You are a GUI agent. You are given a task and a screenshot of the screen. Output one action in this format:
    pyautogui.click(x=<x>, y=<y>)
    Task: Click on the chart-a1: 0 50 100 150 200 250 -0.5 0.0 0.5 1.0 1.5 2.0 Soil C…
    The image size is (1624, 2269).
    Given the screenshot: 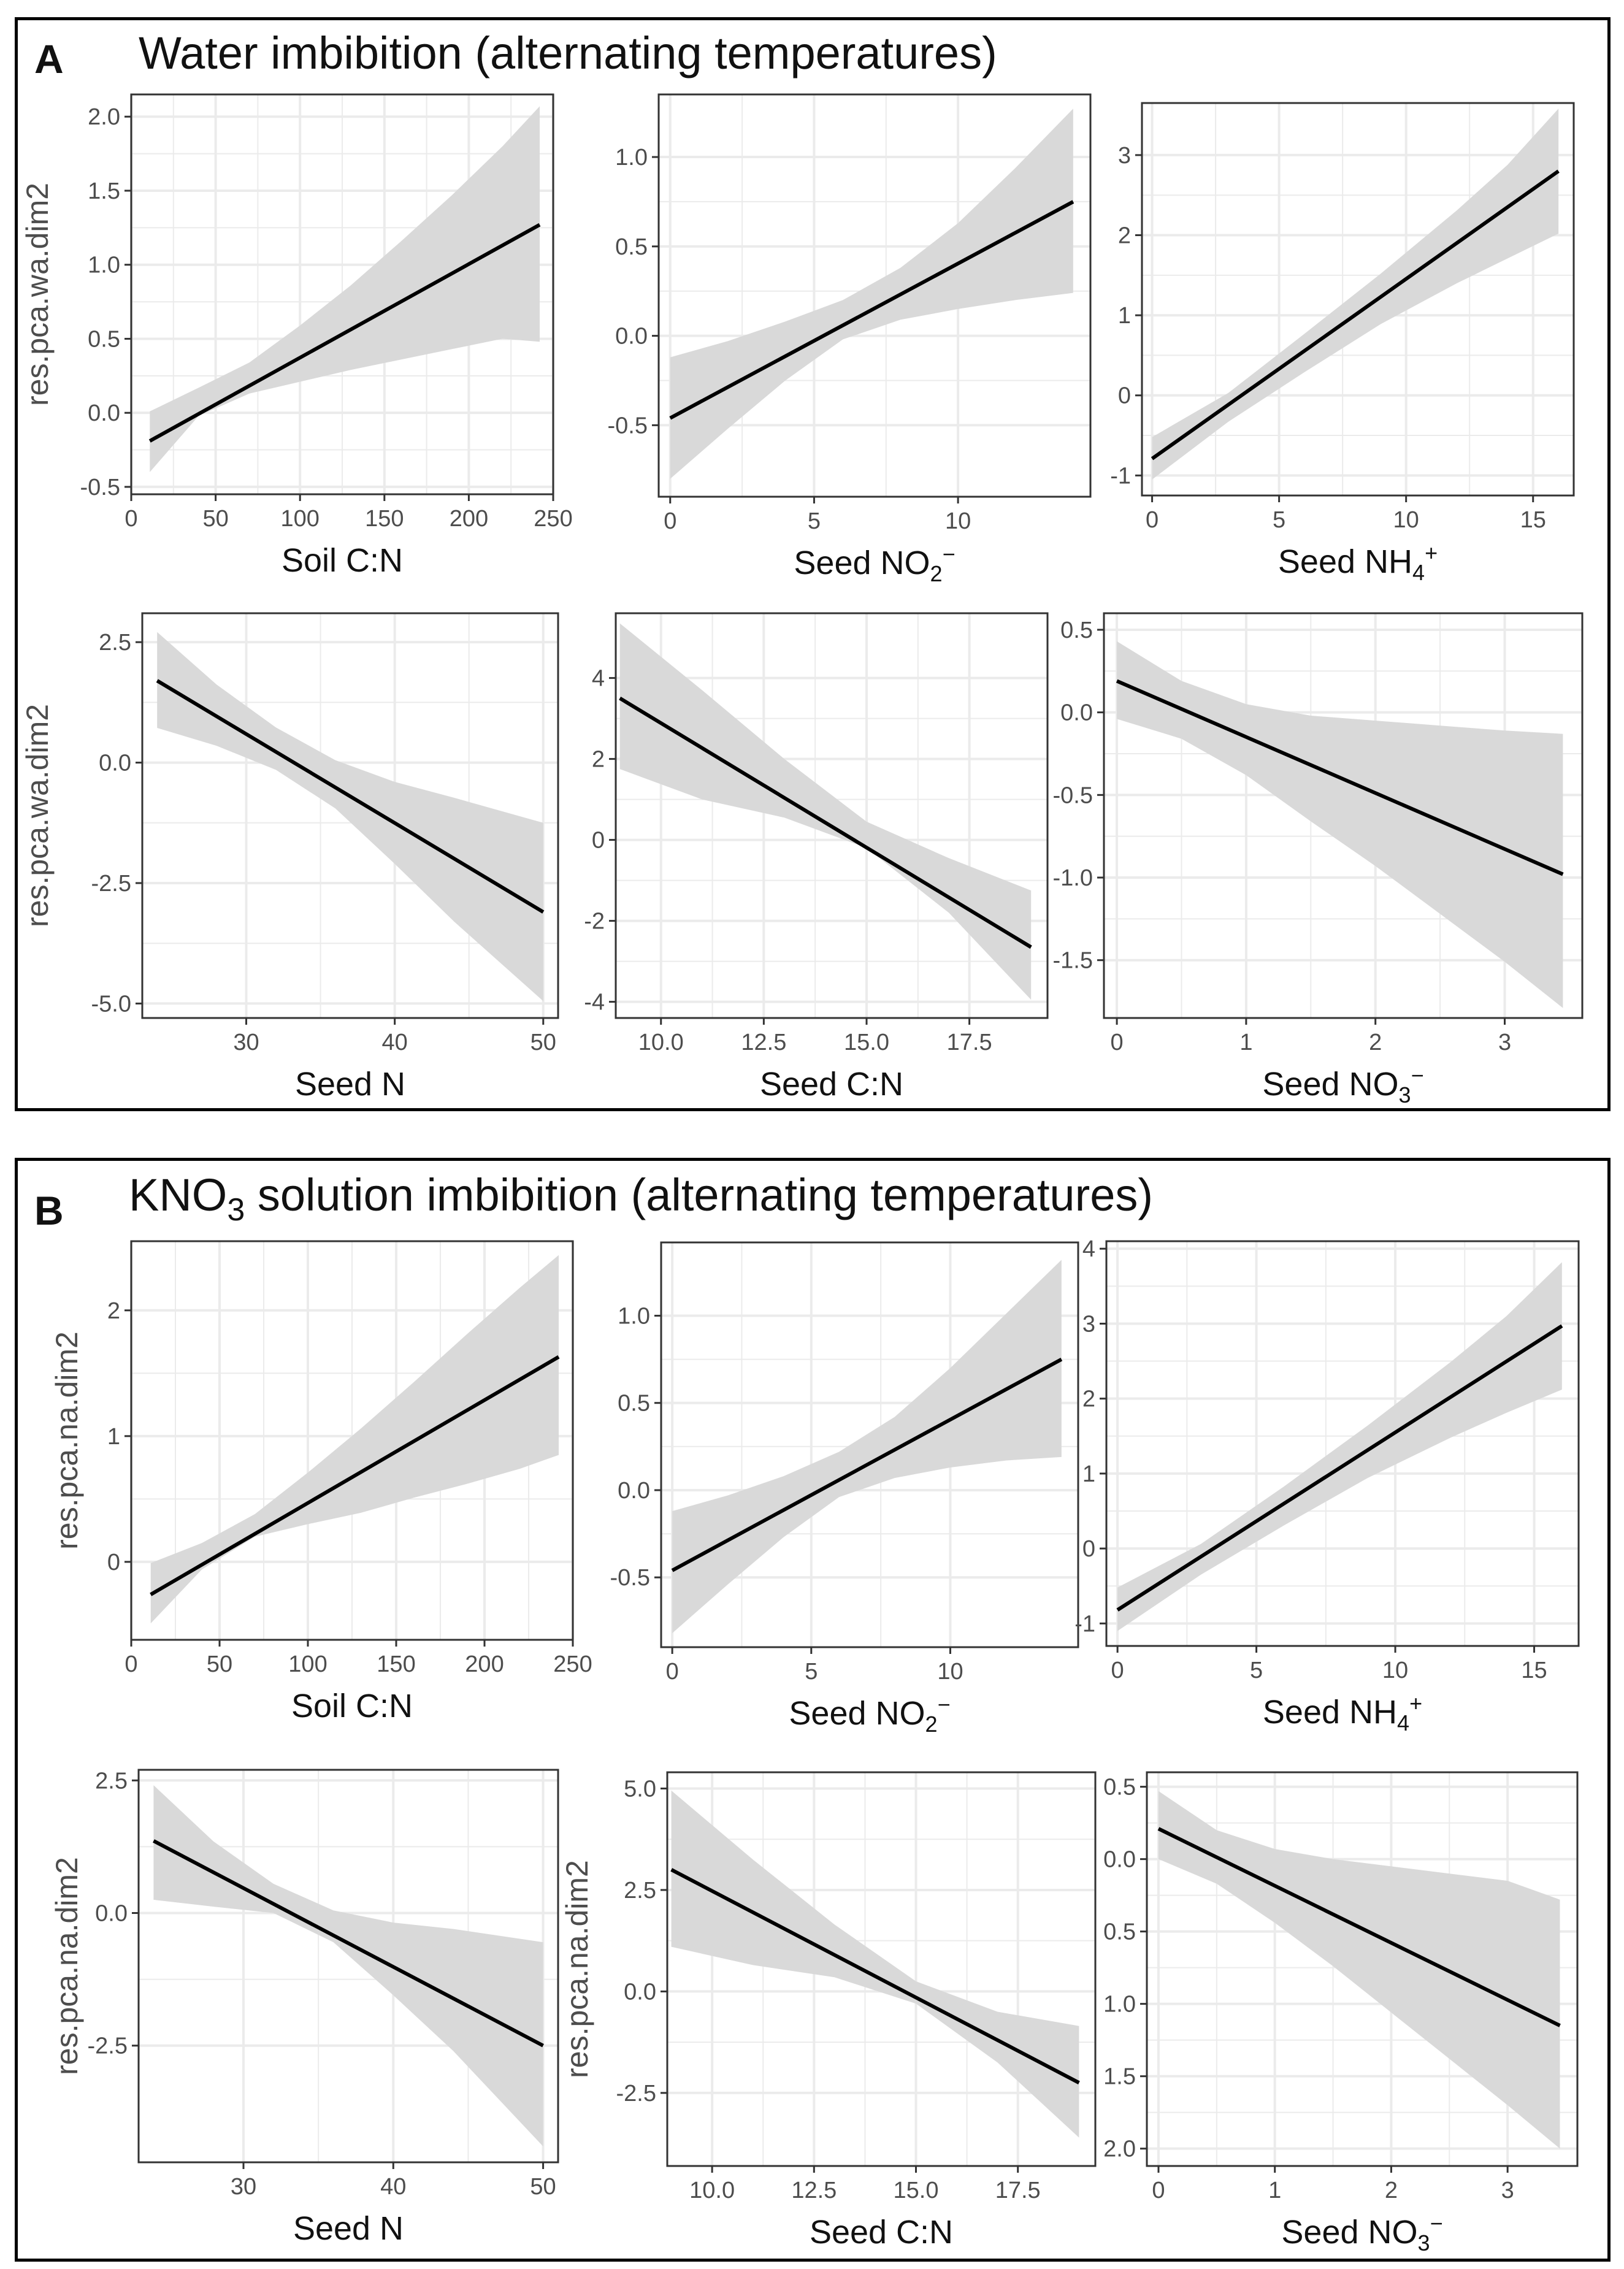 What is the action you would take?
    pyautogui.click(x=296, y=336)
    